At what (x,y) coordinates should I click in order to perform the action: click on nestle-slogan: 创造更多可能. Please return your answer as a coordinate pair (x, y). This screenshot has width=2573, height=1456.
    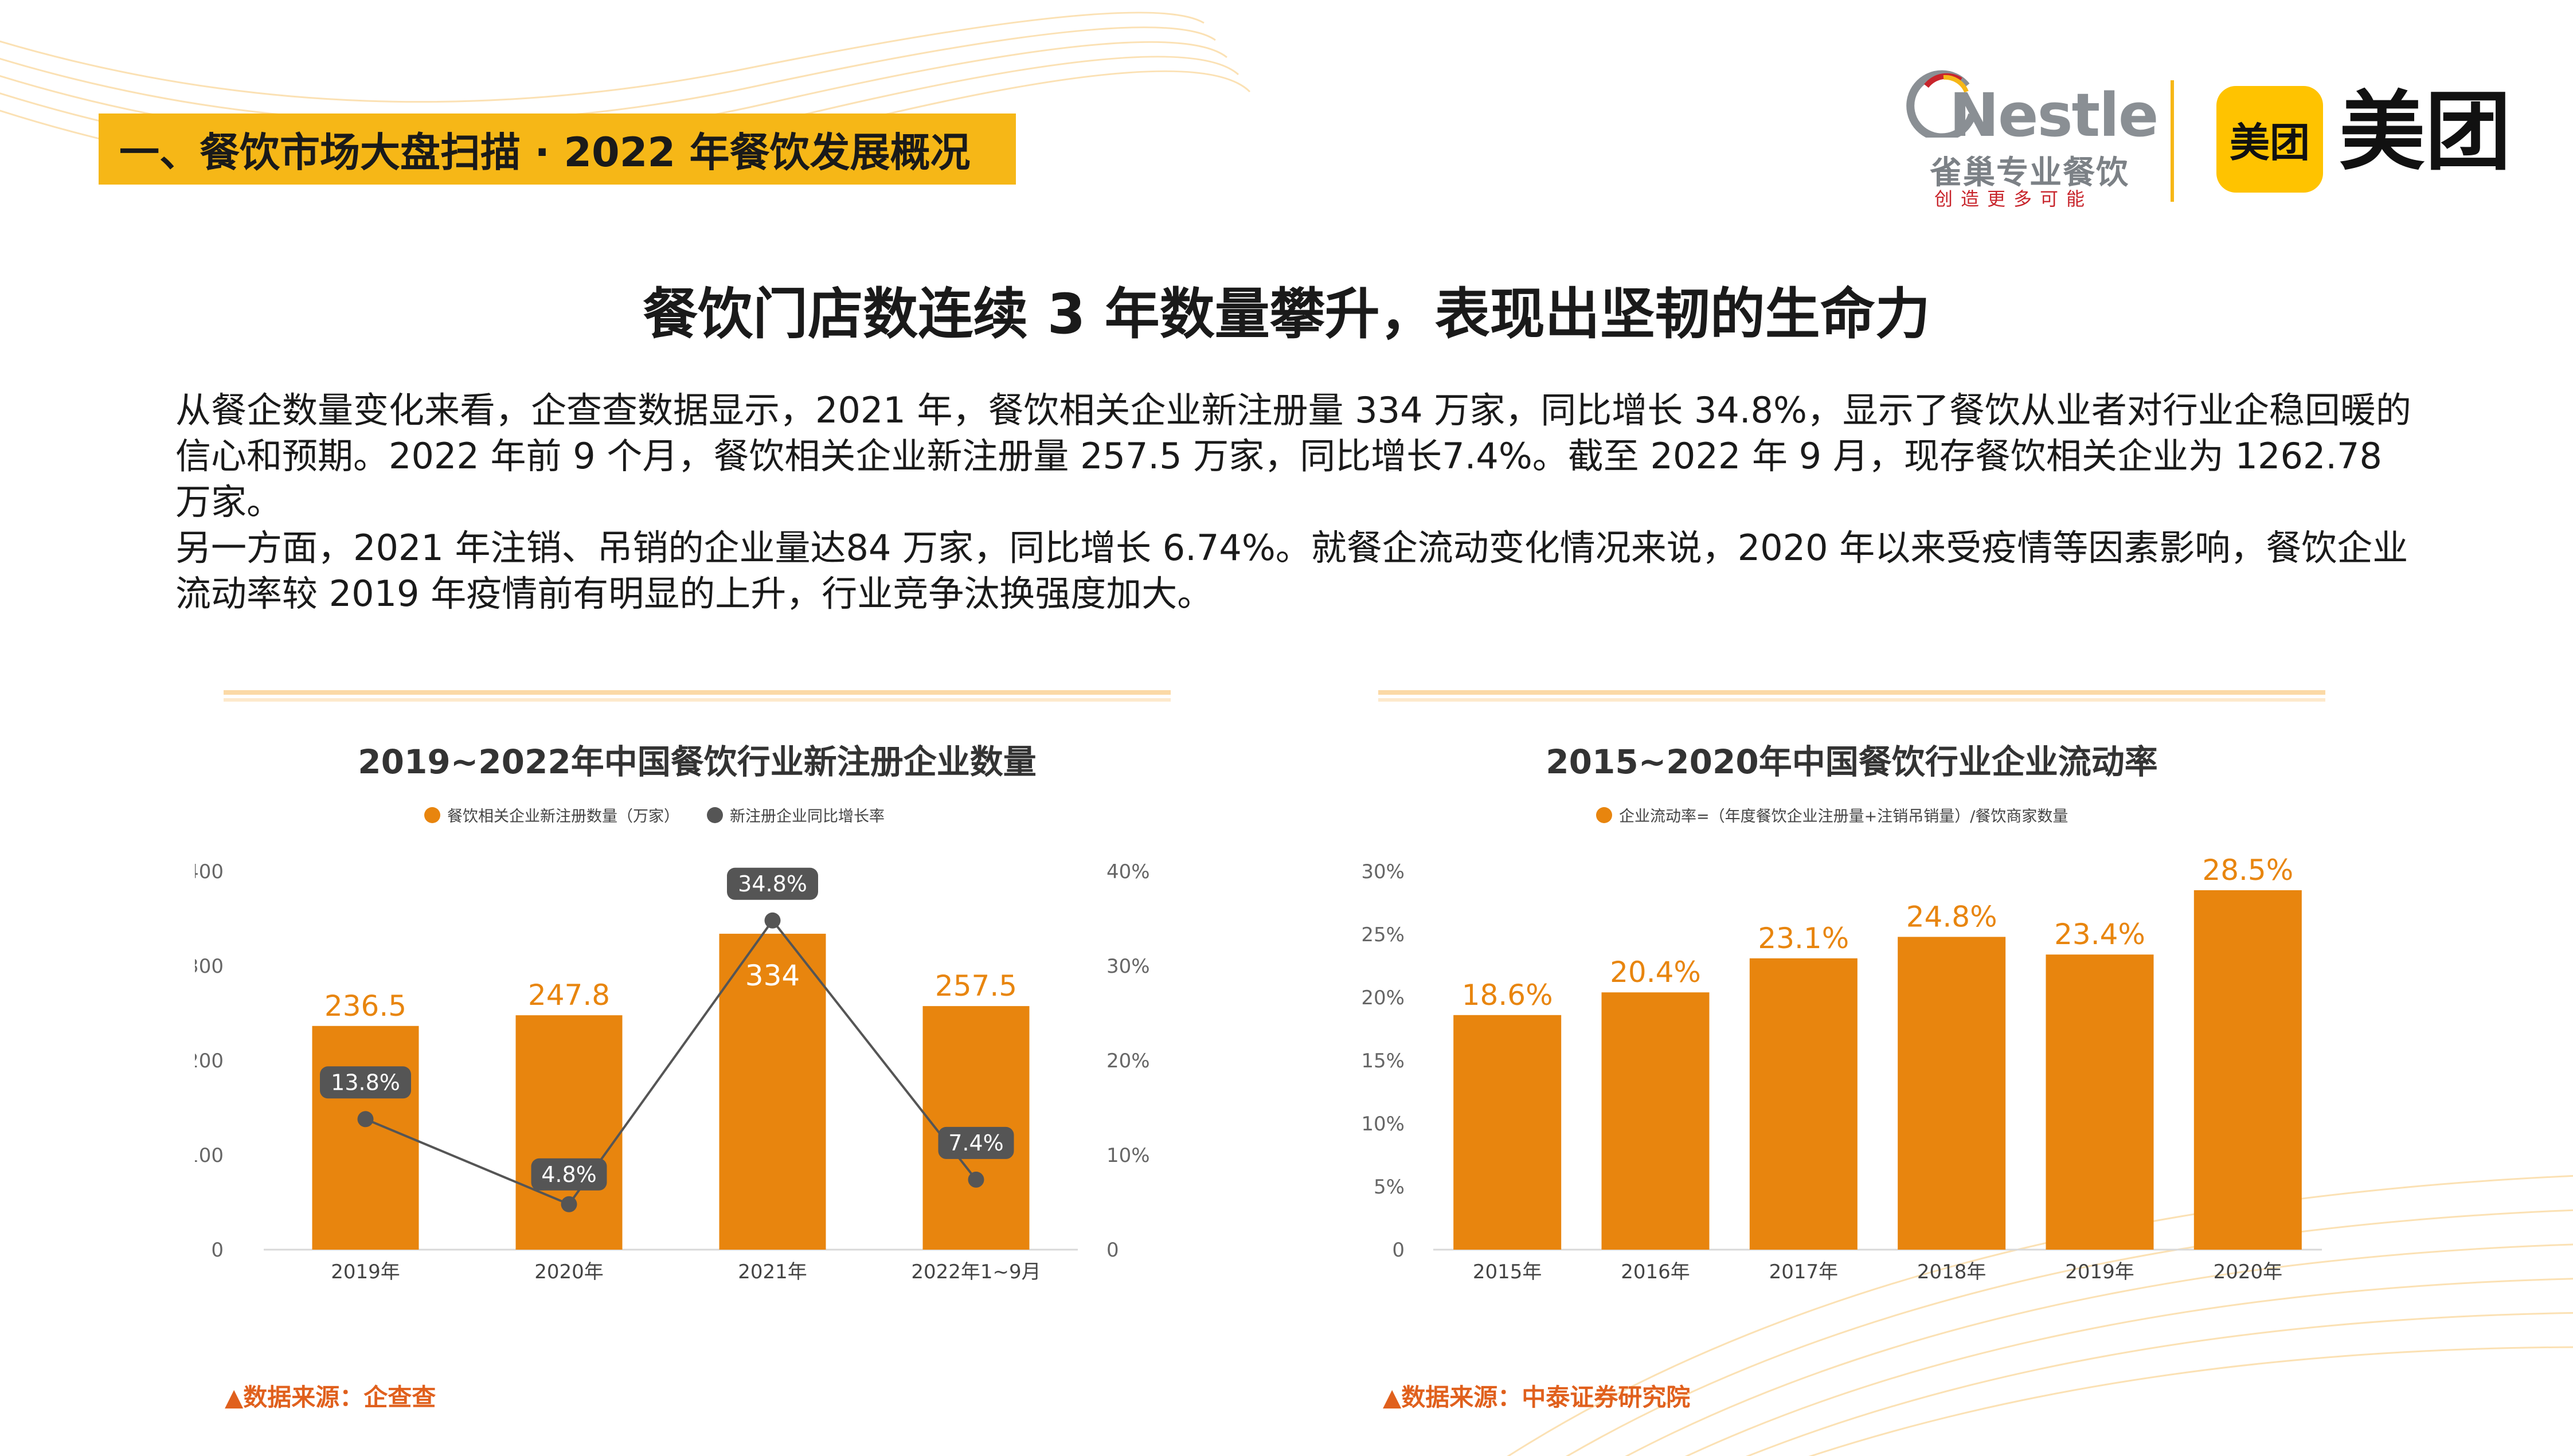
    Looking at the image, I should click on (2014, 199).